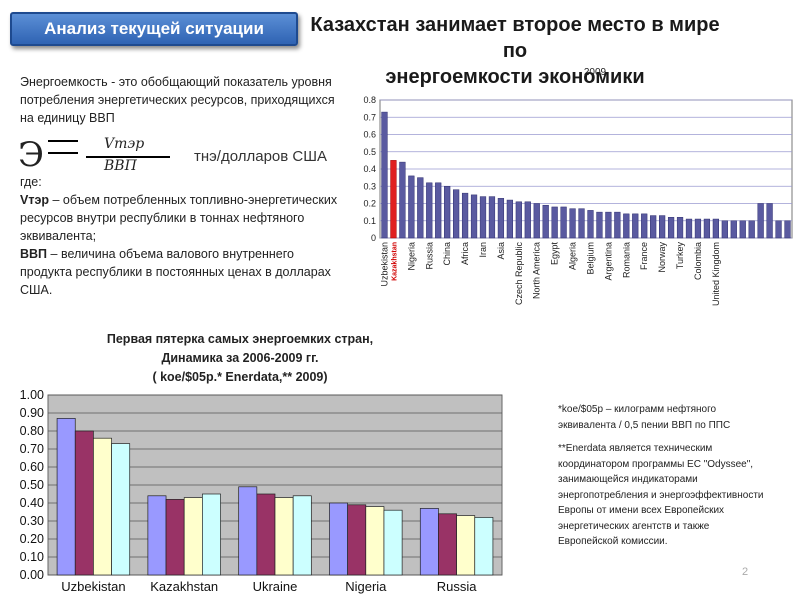 The height and width of the screenshot is (600, 800). I want to click on chart1-y-tick-label: 0.1, so click(369, 221).